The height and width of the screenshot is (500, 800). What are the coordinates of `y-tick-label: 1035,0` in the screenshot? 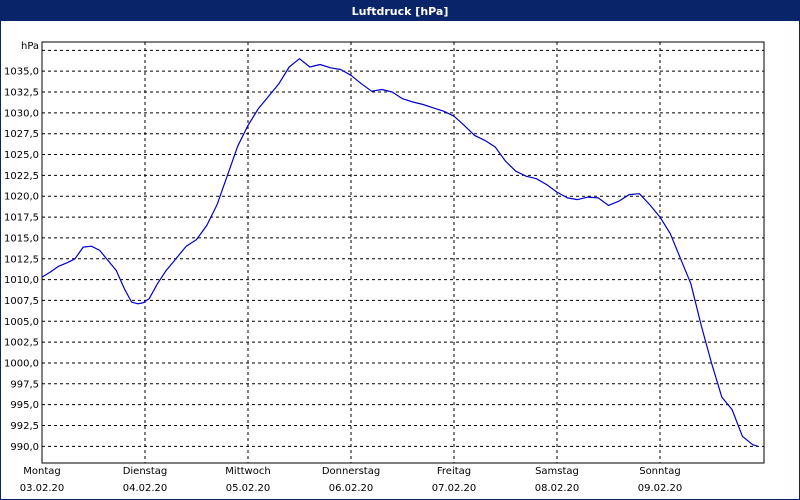 It's located at (21, 72).